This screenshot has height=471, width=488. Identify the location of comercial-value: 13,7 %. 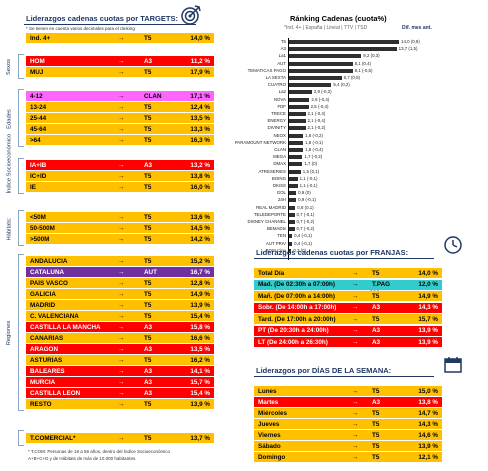
(200, 438).